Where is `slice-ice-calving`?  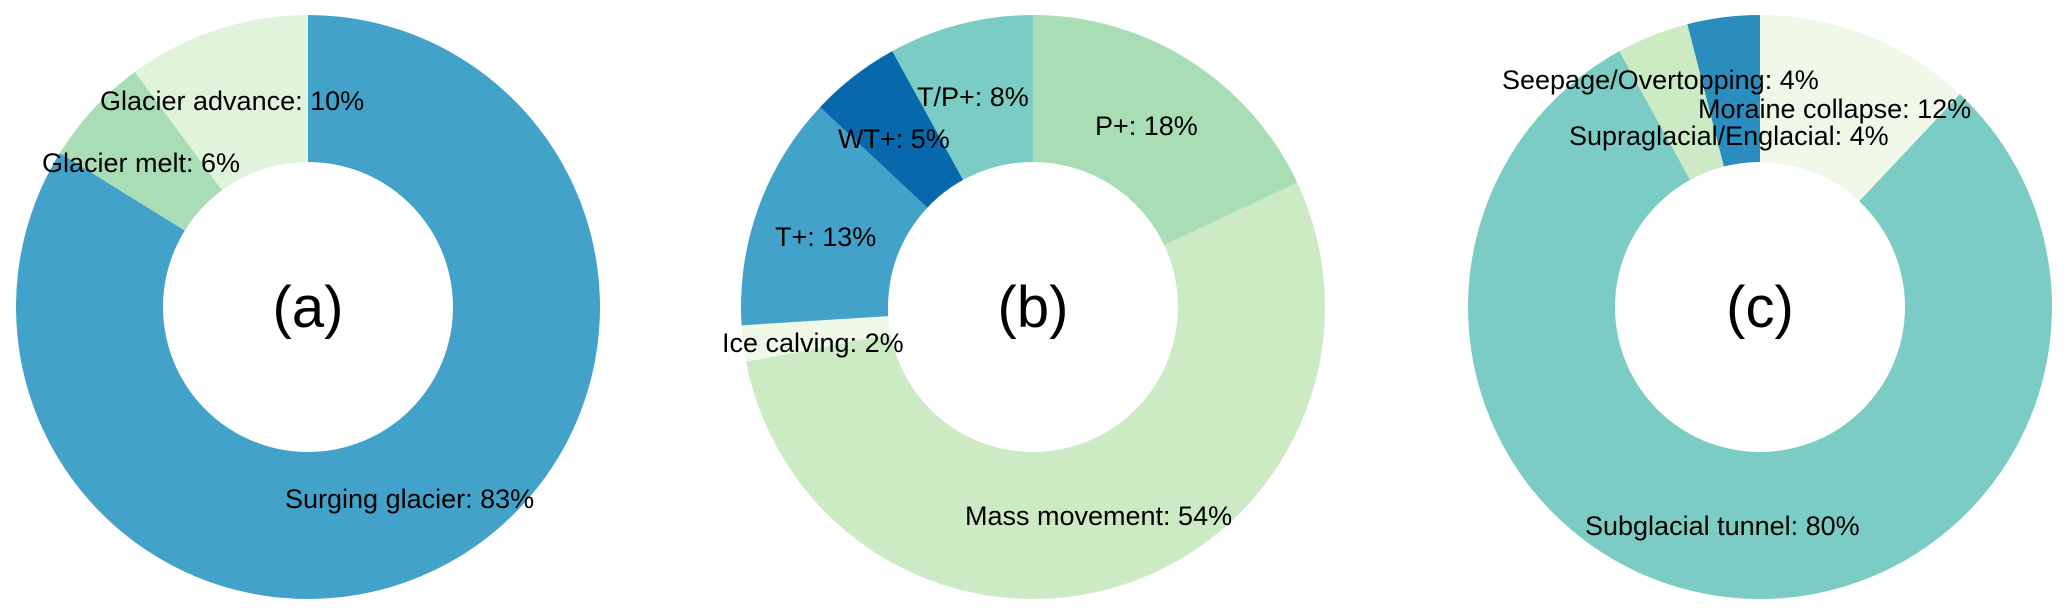 slice-ice-calving is located at coordinates (816, 339).